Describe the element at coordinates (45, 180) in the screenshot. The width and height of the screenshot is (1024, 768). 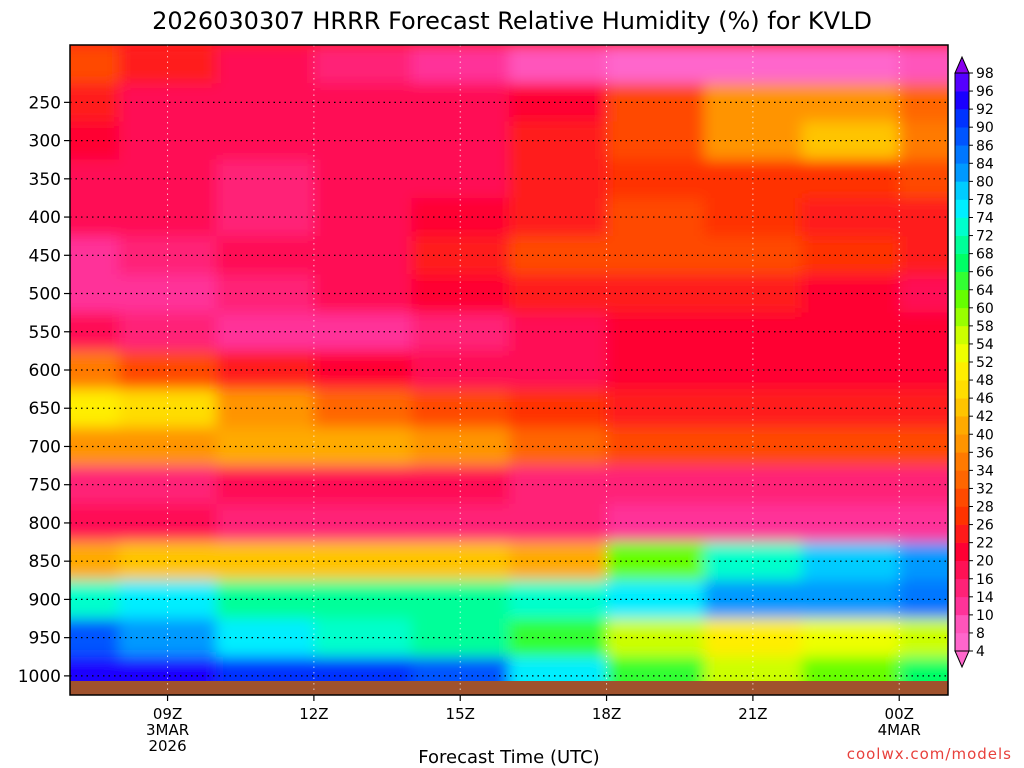
I see `y-tick-label: 350` at that location.